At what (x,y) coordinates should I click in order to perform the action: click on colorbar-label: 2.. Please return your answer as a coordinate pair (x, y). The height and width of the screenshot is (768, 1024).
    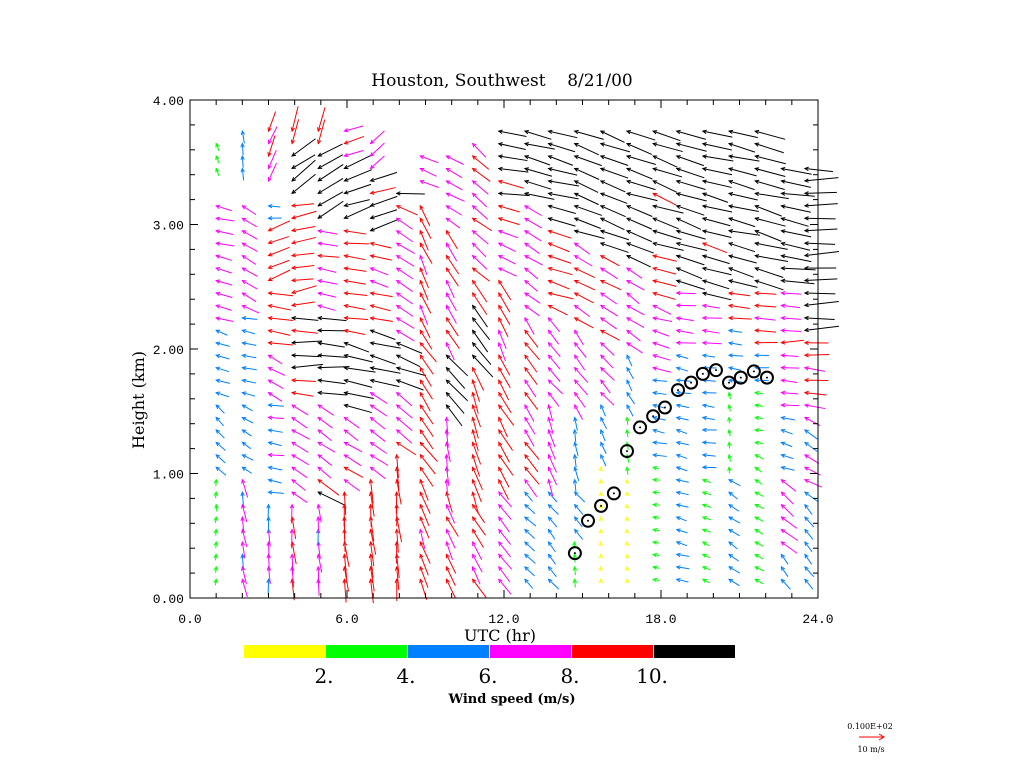
    Looking at the image, I should click on (323, 676).